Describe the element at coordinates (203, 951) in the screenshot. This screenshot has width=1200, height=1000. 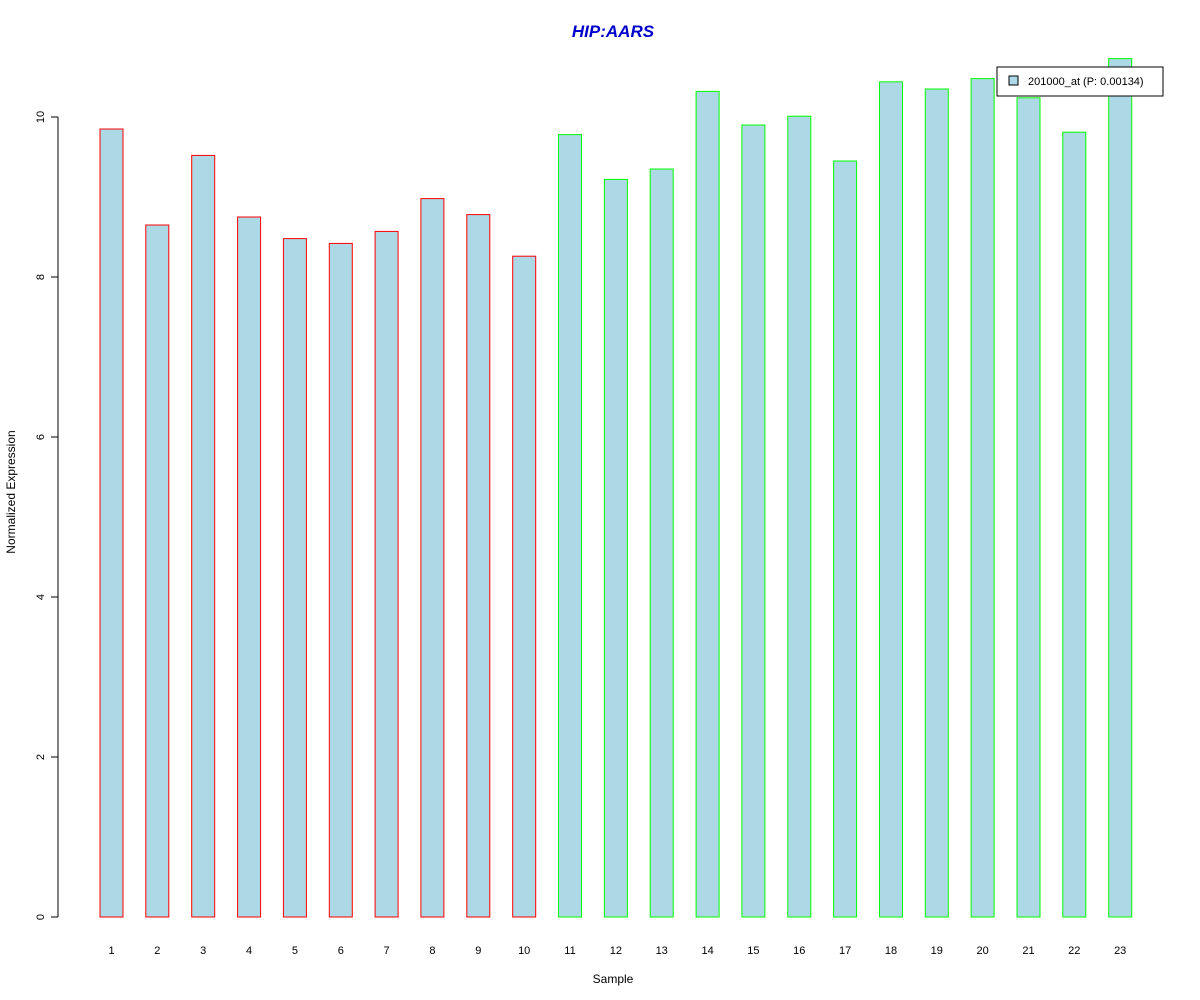
I see `x-tick-label: 3` at that location.